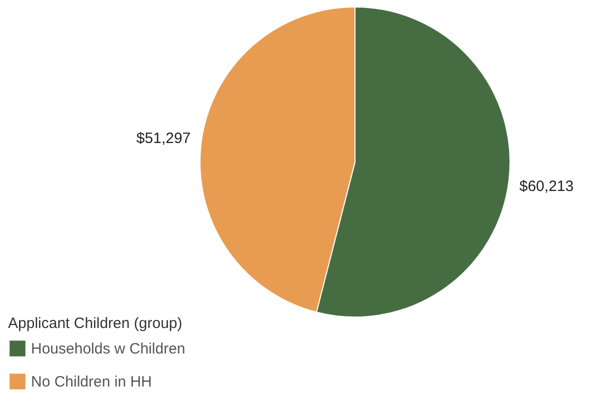 This screenshot has width=599, height=406. Describe the element at coordinates (546, 187) in the screenshot. I see `data-label: $60,213` at that location.